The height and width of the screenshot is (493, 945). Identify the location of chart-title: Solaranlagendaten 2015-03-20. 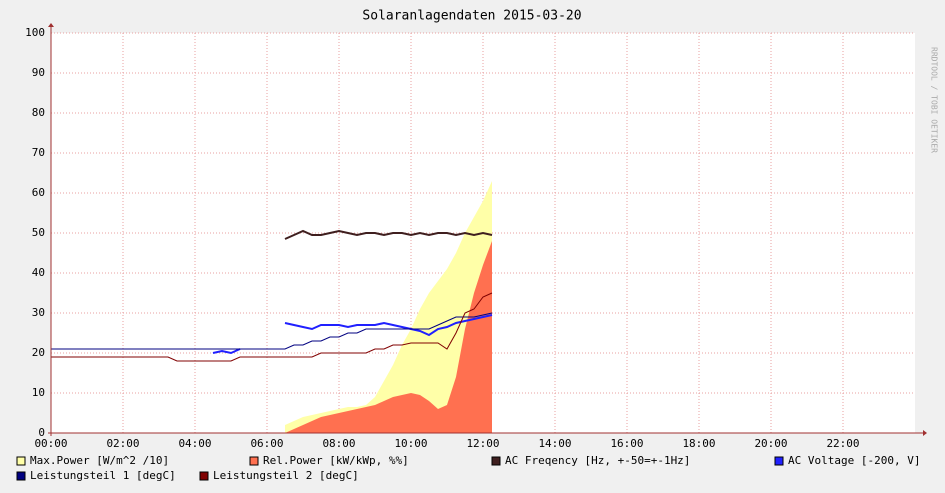
(471, 16).